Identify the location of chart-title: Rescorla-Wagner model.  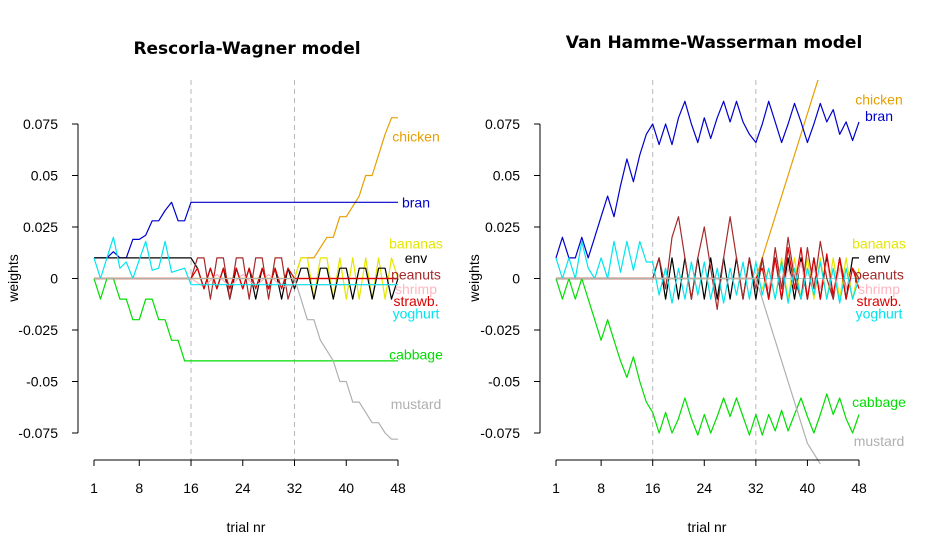
(246, 49).